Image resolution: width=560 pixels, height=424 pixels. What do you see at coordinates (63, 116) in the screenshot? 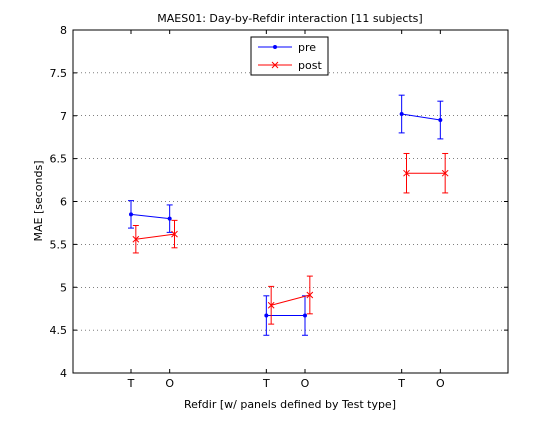
I see `y-tick-label: 7` at bounding box center [63, 116].